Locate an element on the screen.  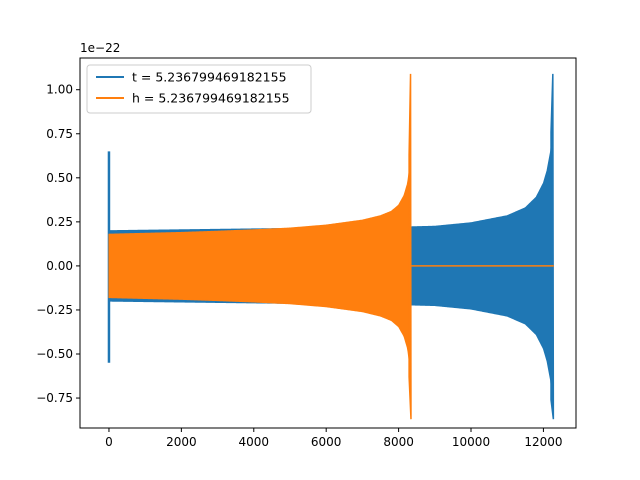
y-offset-label: 1e−22 is located at coordinates (100, 48).